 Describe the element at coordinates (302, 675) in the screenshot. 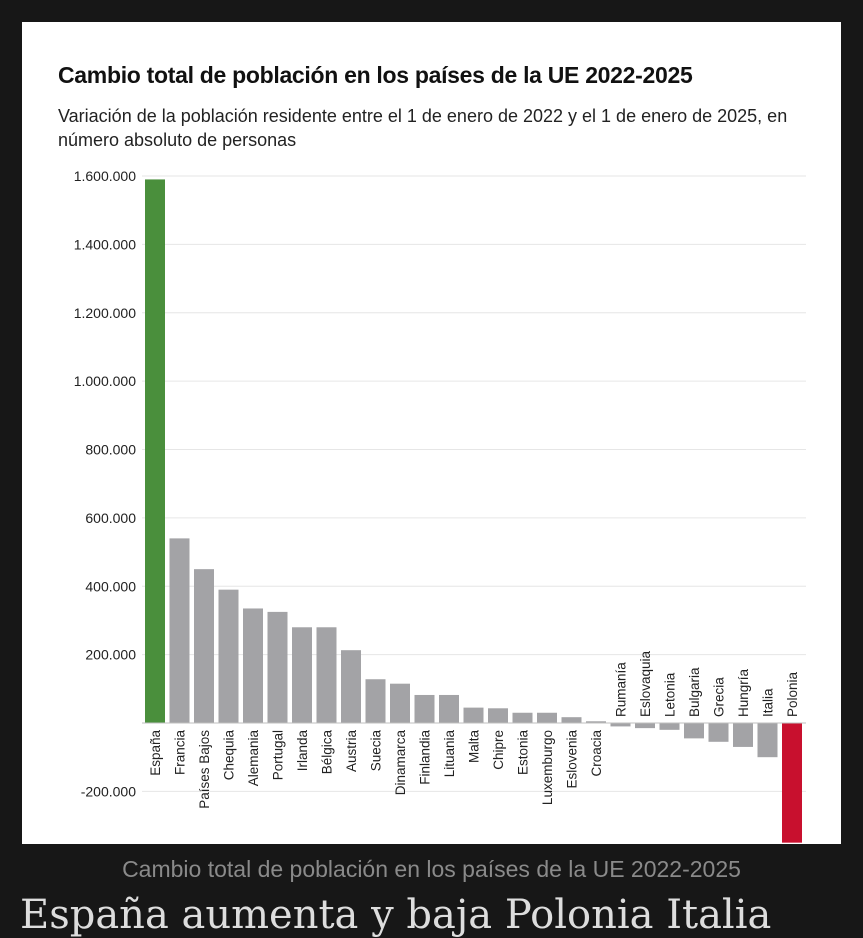

I see `bar-irlanda` at that location.